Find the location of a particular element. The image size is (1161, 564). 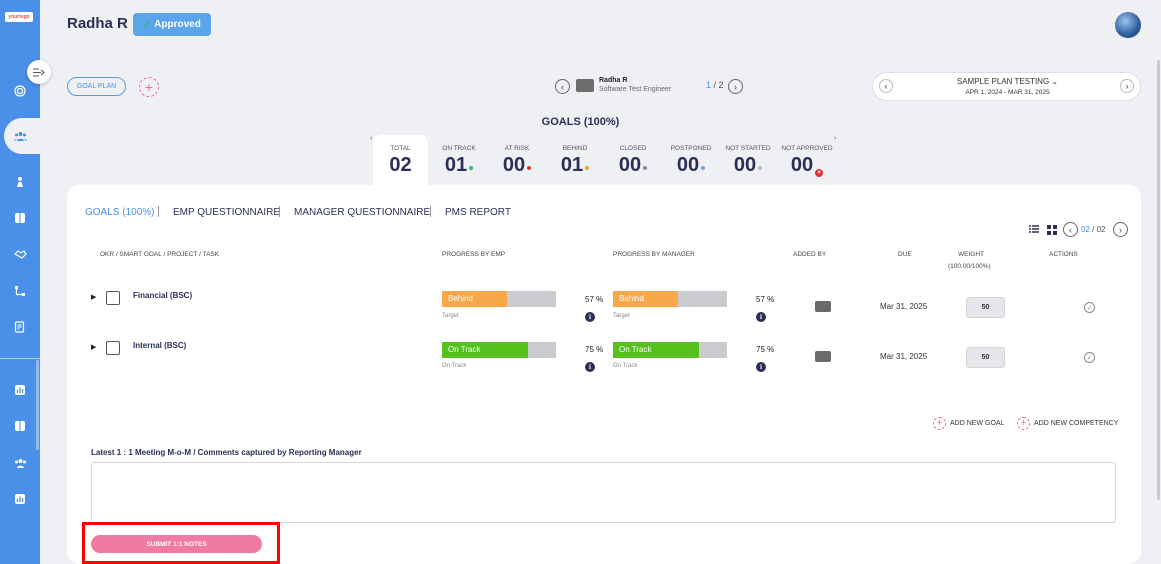

add-new-goal-button: + ADD NEW GOAL is located at coordinates (968, 423).